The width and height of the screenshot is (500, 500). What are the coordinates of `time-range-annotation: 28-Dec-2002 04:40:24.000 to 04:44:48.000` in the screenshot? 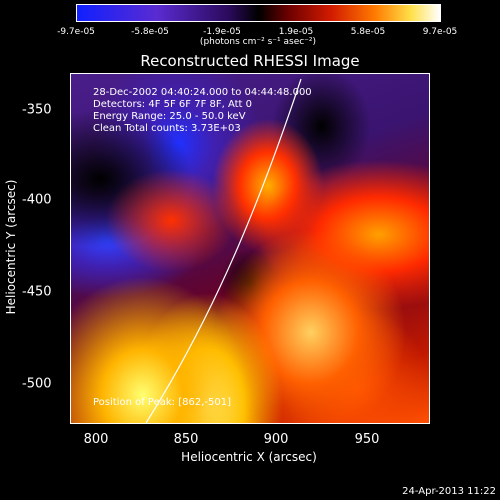 It's located at (202, 92).